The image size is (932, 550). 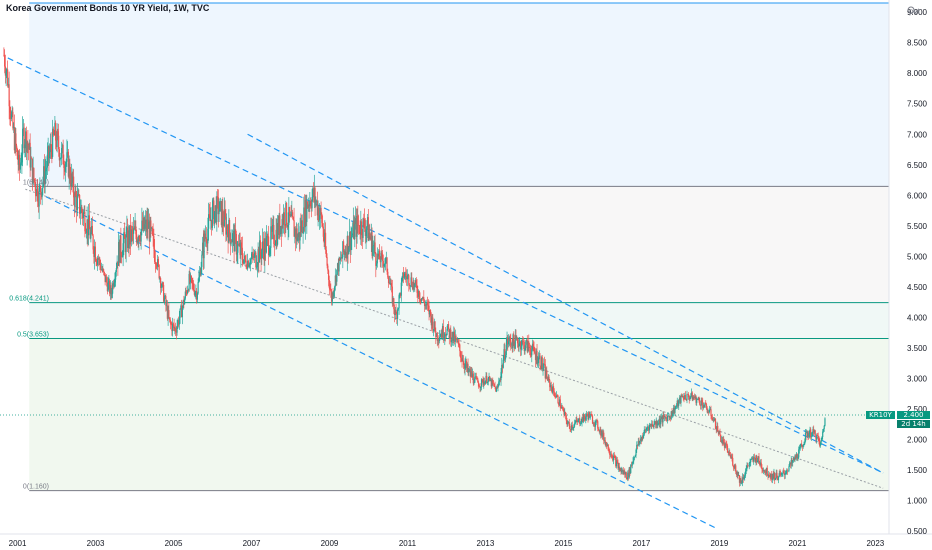 I want to click on time-tick-label: 2011, so click(x=408, y=543).